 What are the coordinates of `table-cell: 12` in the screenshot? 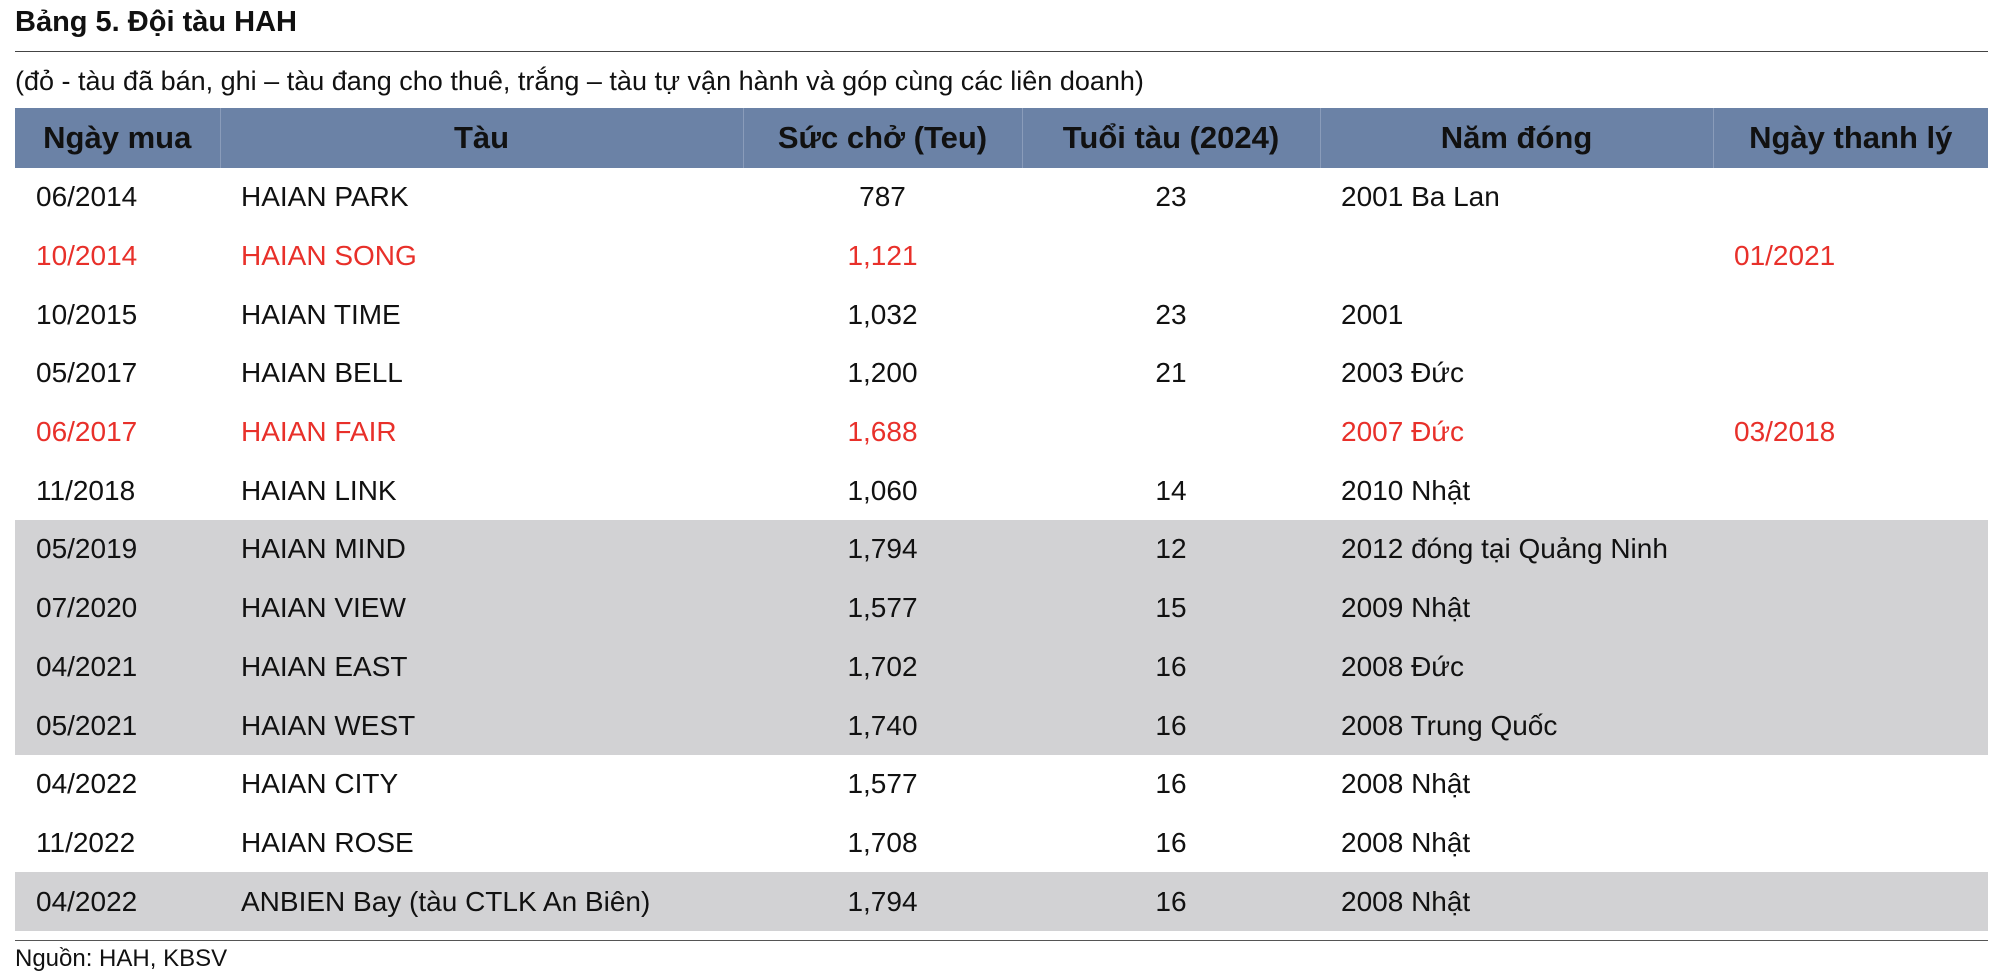 It's located at (1171, 549).